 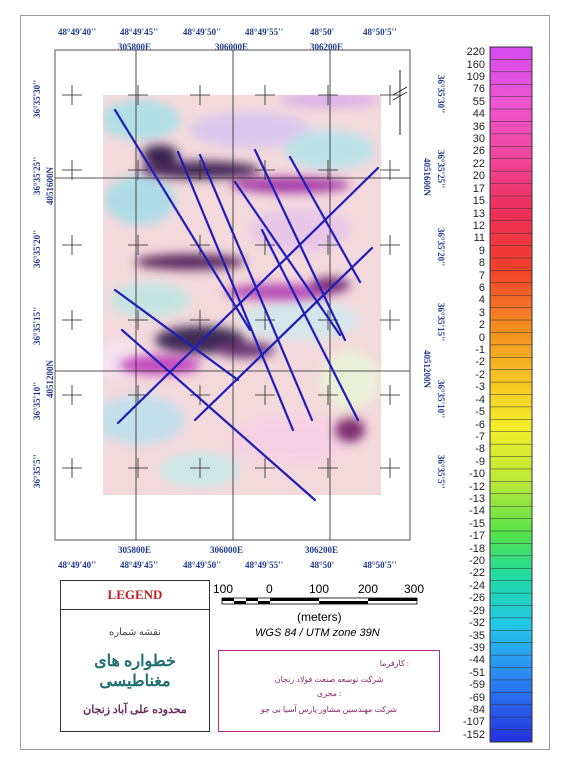 I want to click on scale-tick: 0, so click(x=269, y=589).